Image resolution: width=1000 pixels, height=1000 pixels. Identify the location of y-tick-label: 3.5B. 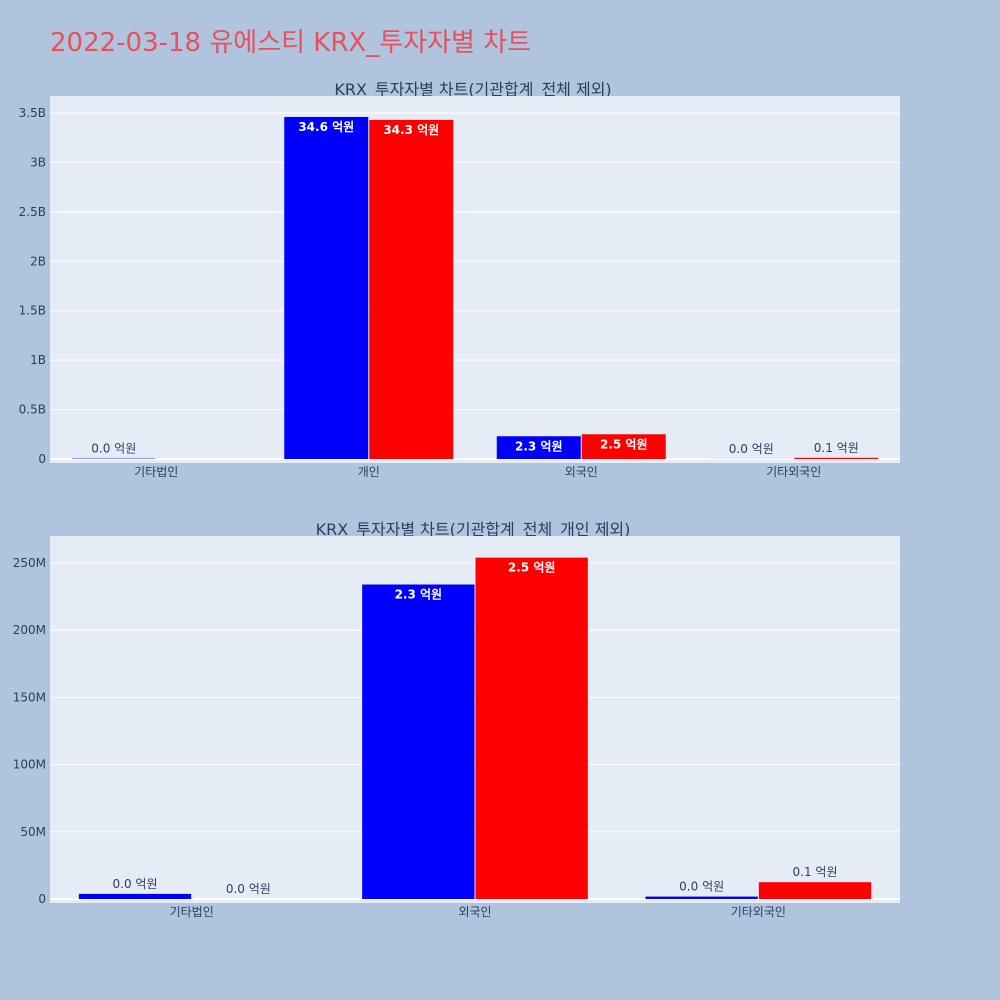
(32, 113).